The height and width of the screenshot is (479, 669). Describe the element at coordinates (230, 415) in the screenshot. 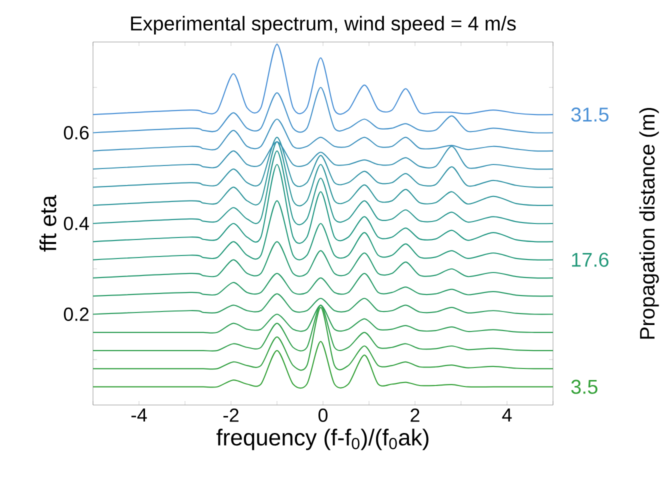

I see `x-tick-label: -2` at that location.